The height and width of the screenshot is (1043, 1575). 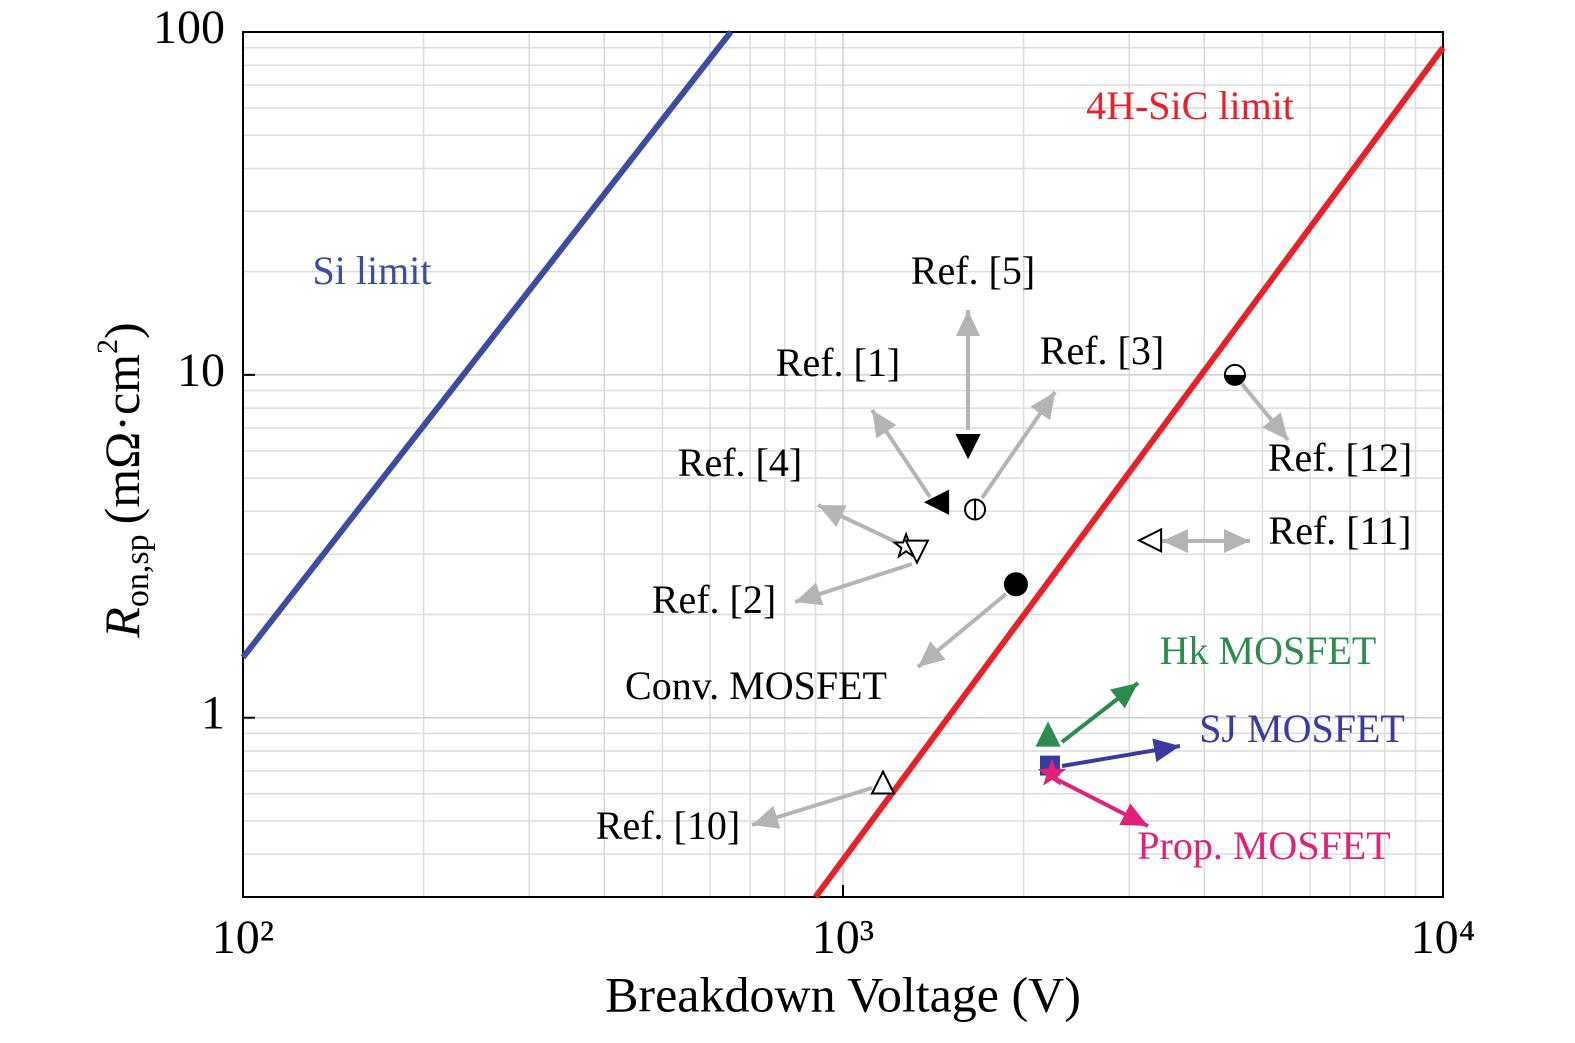 I want to click on y-label-sub: on,sp, so click(x=137, y=570).